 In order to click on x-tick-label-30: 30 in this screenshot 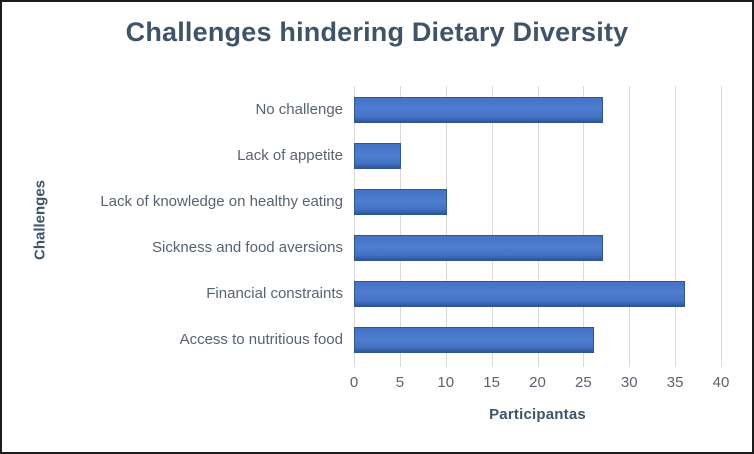, I will do `click(629, 382)`.